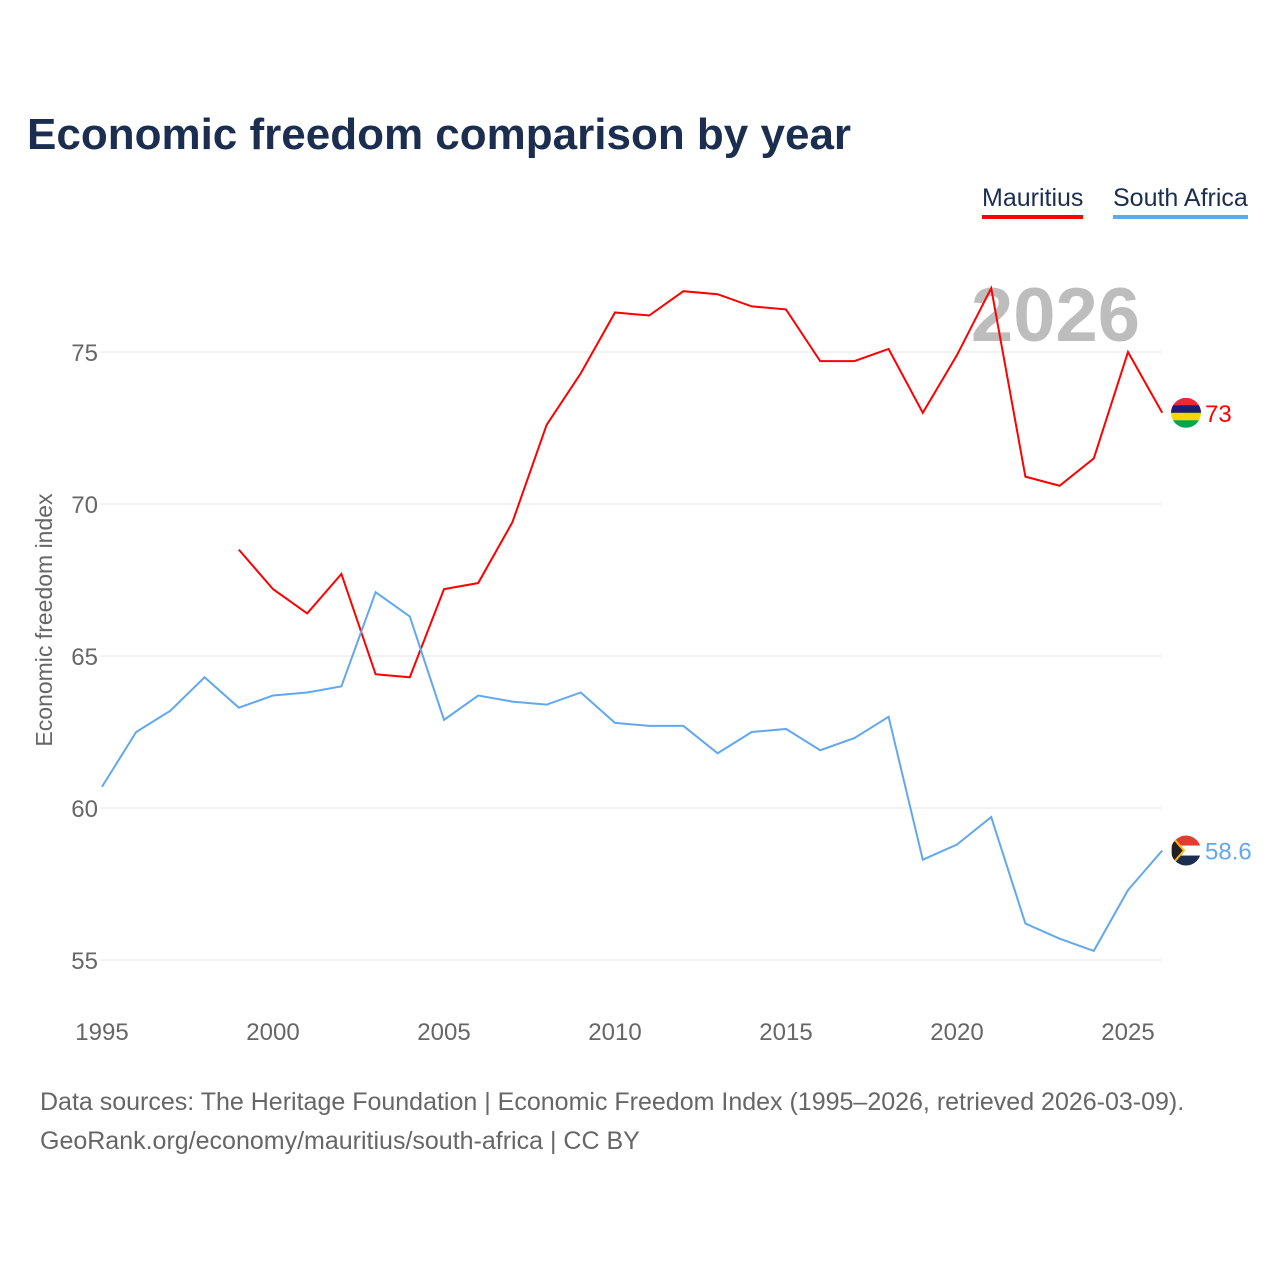 This screenshot has height=1280, width=1280. I want to click on x-tick-label: 1995, so click(101, 1032).